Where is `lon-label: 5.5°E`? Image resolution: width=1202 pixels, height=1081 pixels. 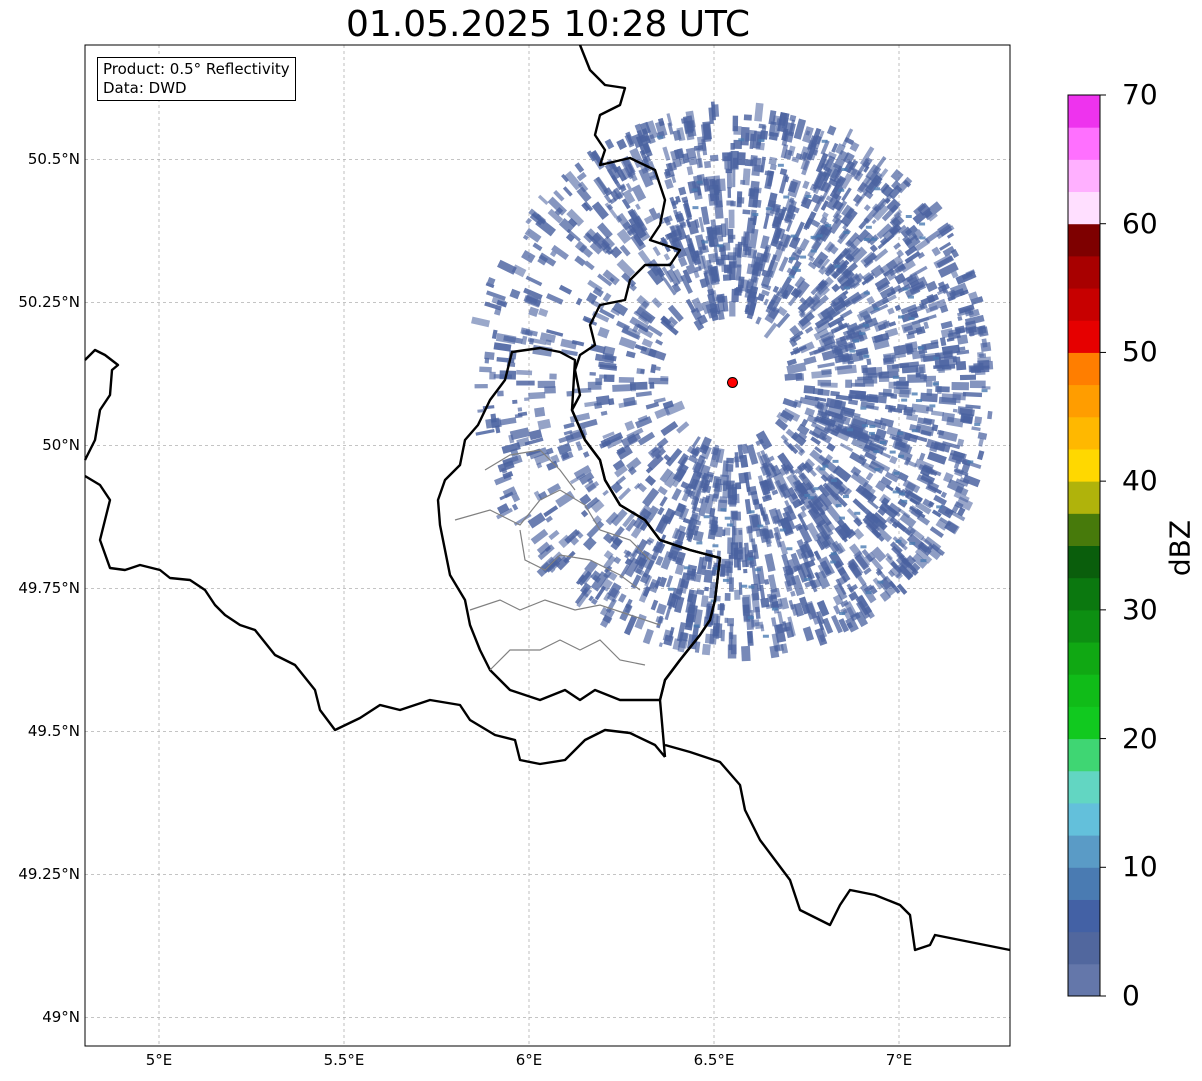
lon-label: 5.5°E is located at coordinates (344, 1060).